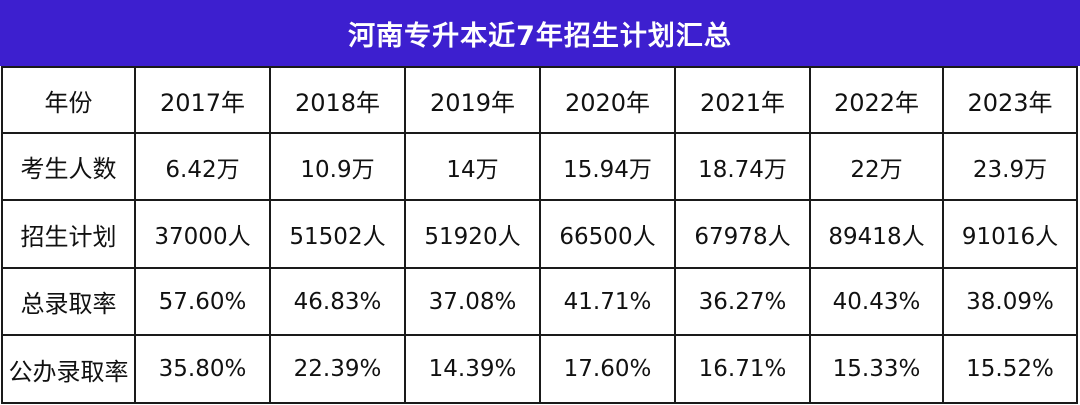 The width and height of the screenshot is (1080, 405). What do you see at coordinates (742, 166) in the screenshot?
I see `table-cell: 18.74万` at bounding box center [742, 166].